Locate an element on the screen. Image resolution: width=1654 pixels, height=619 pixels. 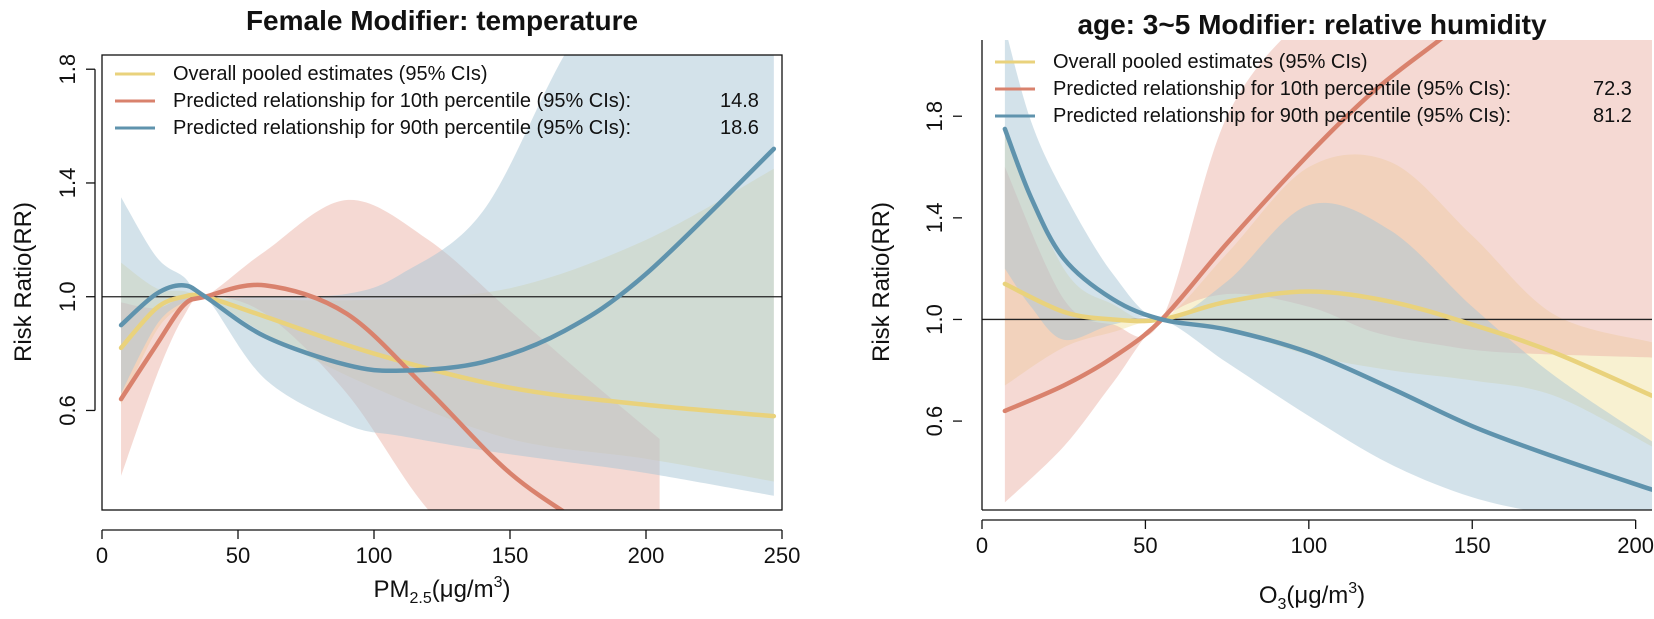
x-tick-label: 250 is located at coordinates (782, 555).